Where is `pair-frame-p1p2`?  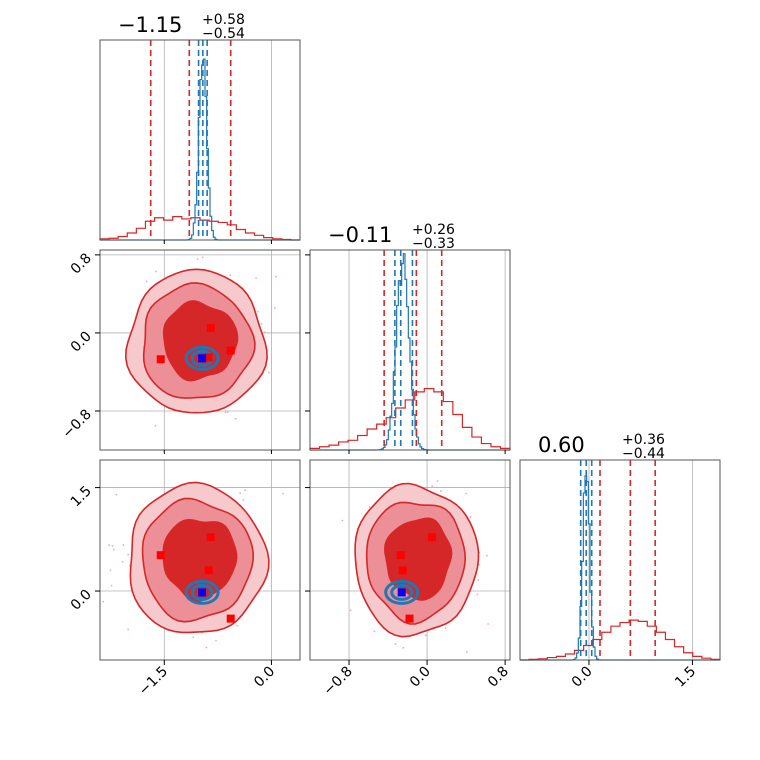
pair-frame-p1p2 is located at coordinates (200, 350).